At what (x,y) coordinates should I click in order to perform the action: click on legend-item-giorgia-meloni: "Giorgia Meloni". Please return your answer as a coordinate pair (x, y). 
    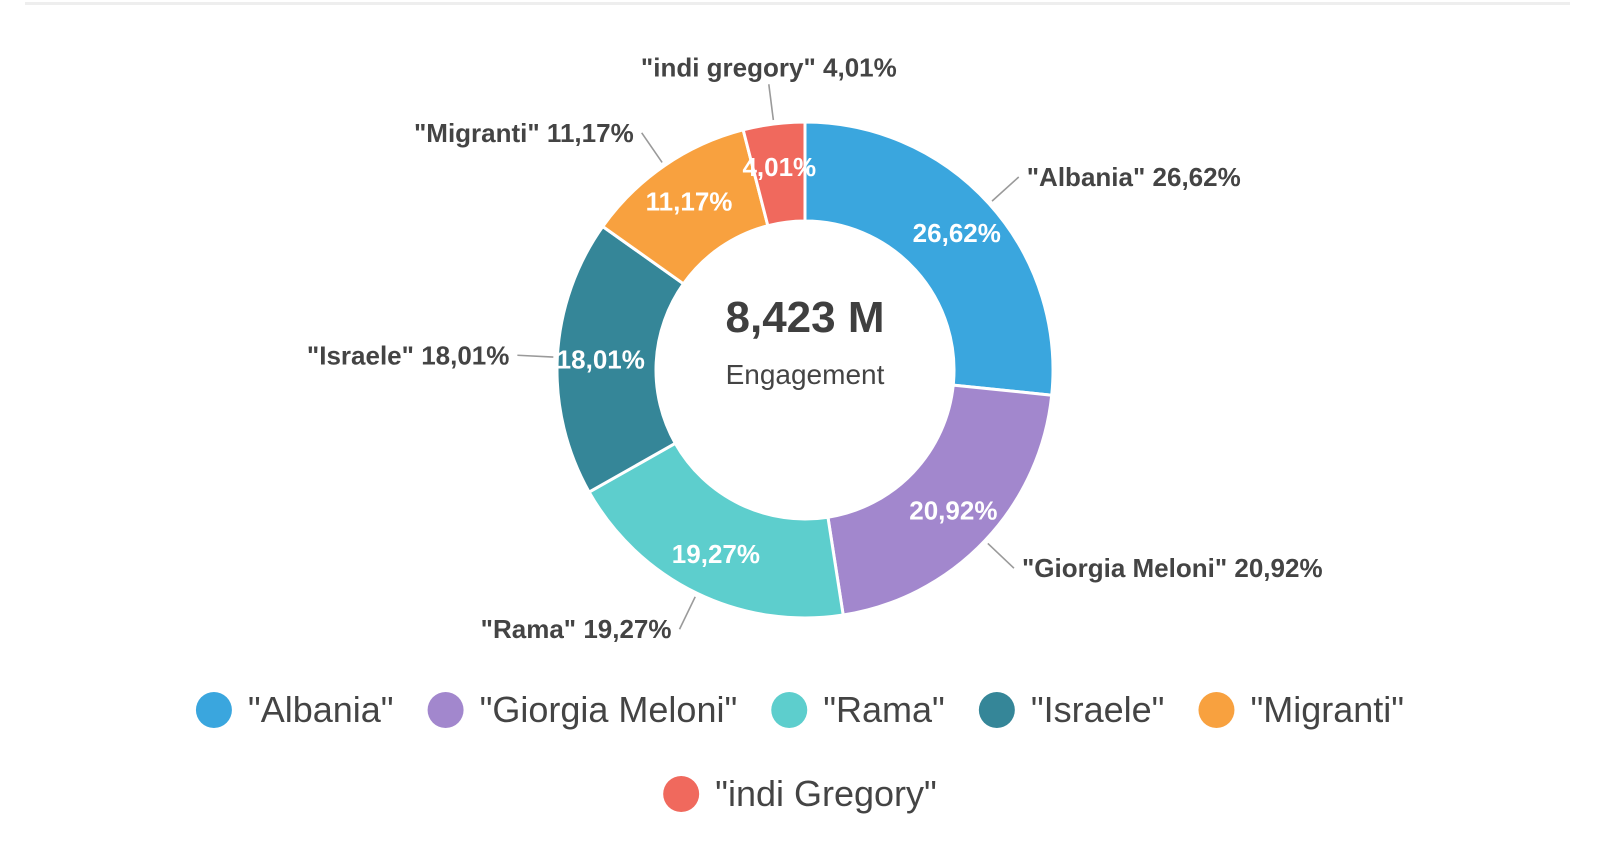
    Looking at the image, I should click on (582, 709).